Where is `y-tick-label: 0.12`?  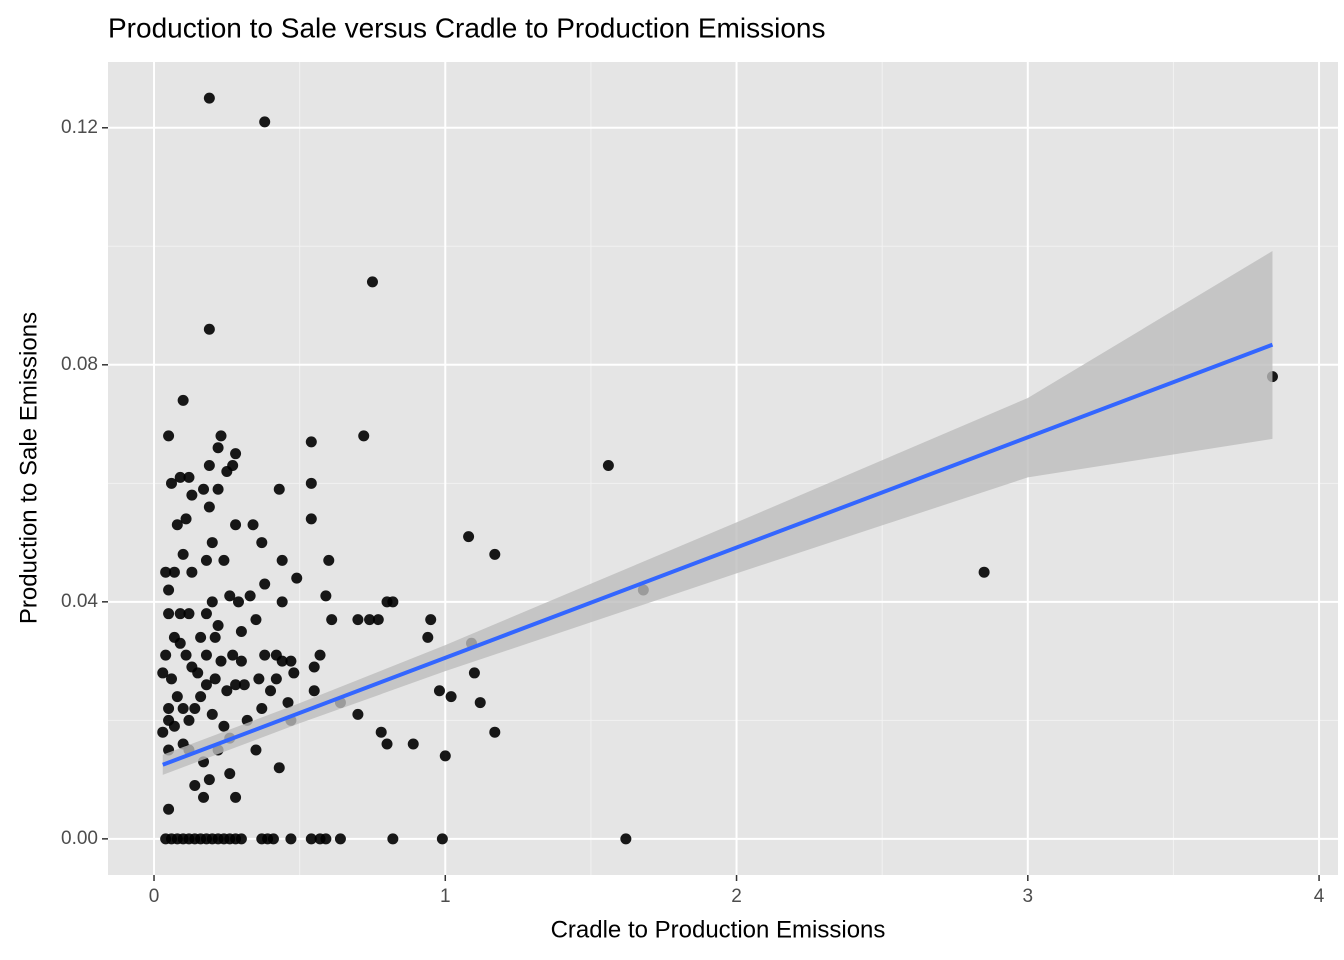 y-tick-label: 0.12 is located at coordinates (79, 127).